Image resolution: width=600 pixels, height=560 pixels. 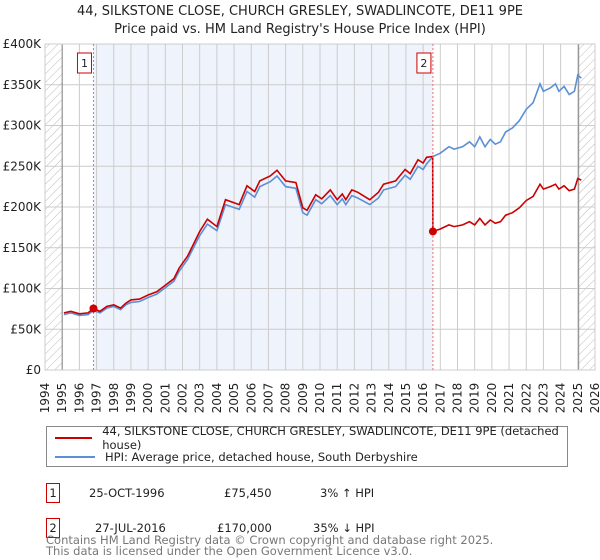 I want to click on hpi-diff: 3% ↑ HPI, so click(x=347, y=493).